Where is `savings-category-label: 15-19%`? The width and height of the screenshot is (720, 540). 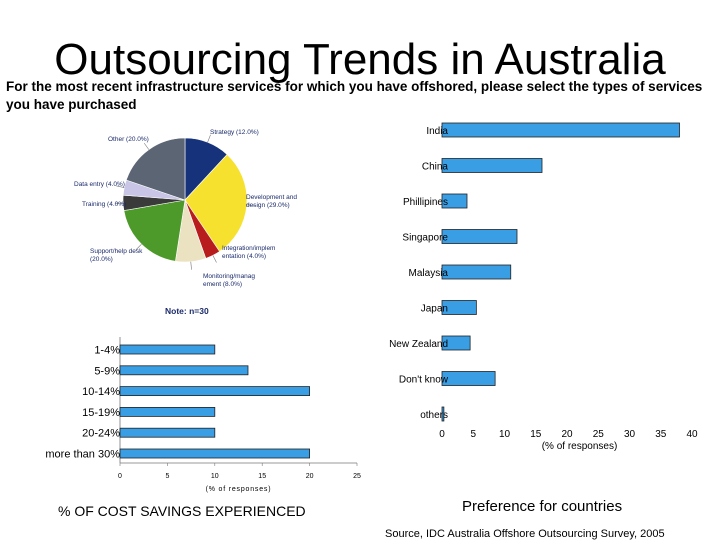
savings-category-label: 15-19% is located at coordinates (101, 413).